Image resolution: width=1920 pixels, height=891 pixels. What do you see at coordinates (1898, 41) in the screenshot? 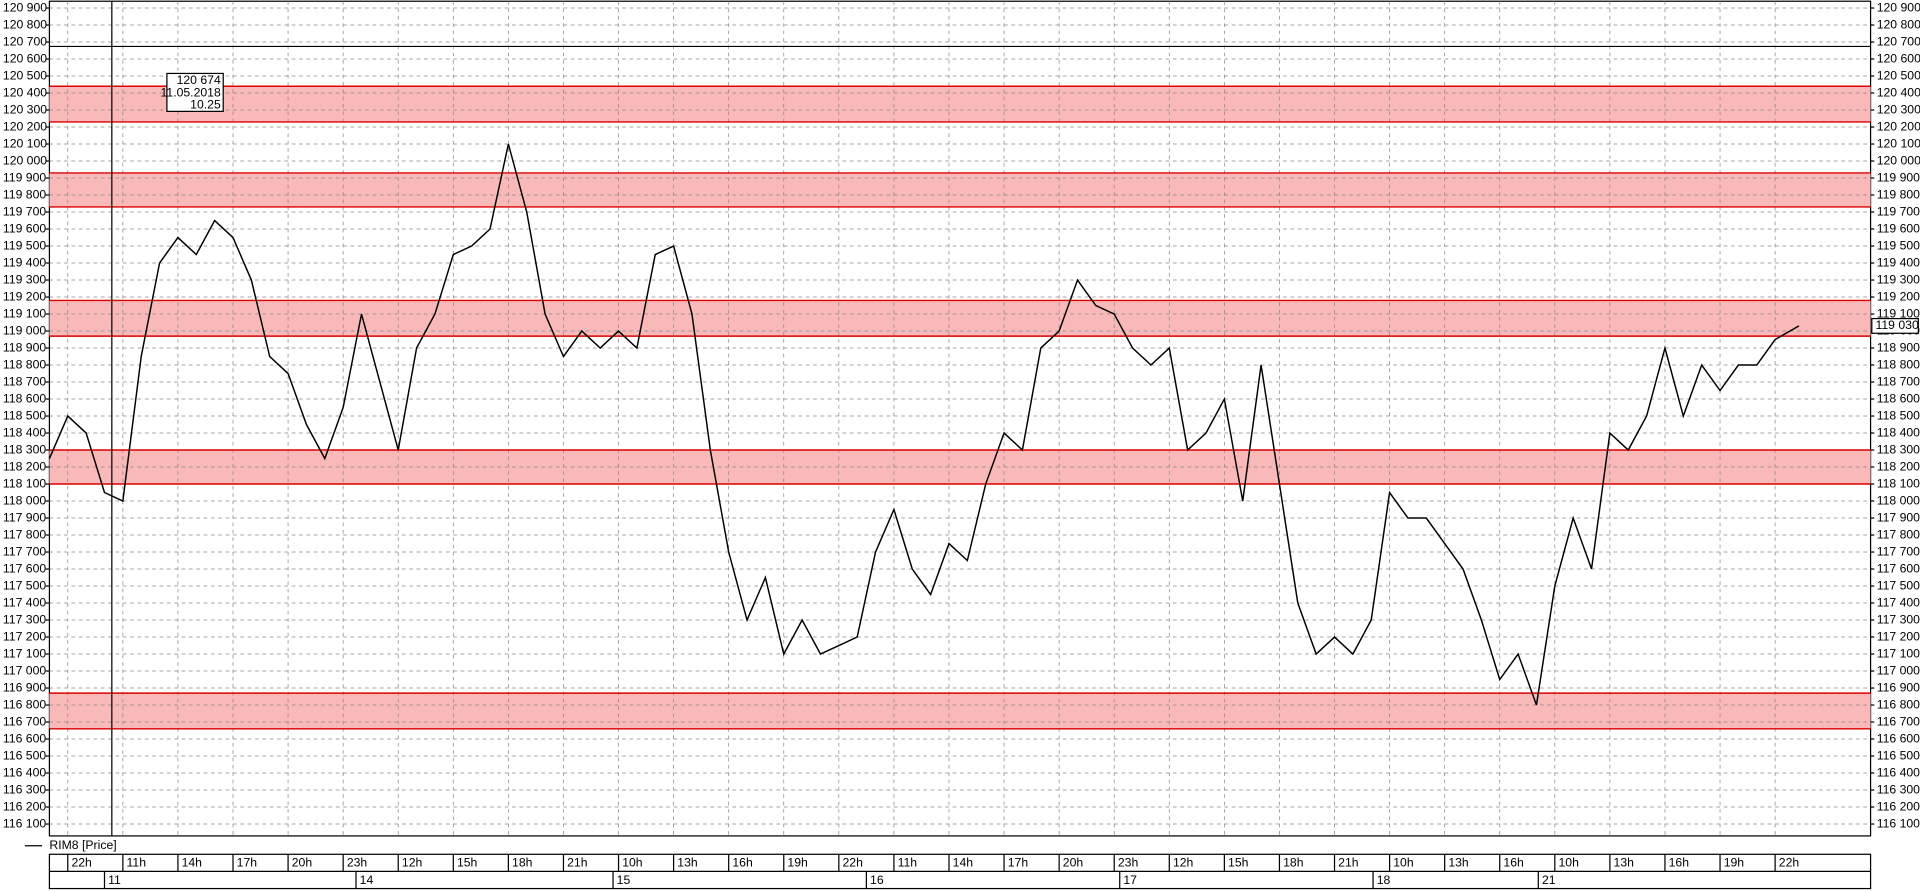
I see `y2-tick-label: 120 700` at bounding box center [1898, 41].